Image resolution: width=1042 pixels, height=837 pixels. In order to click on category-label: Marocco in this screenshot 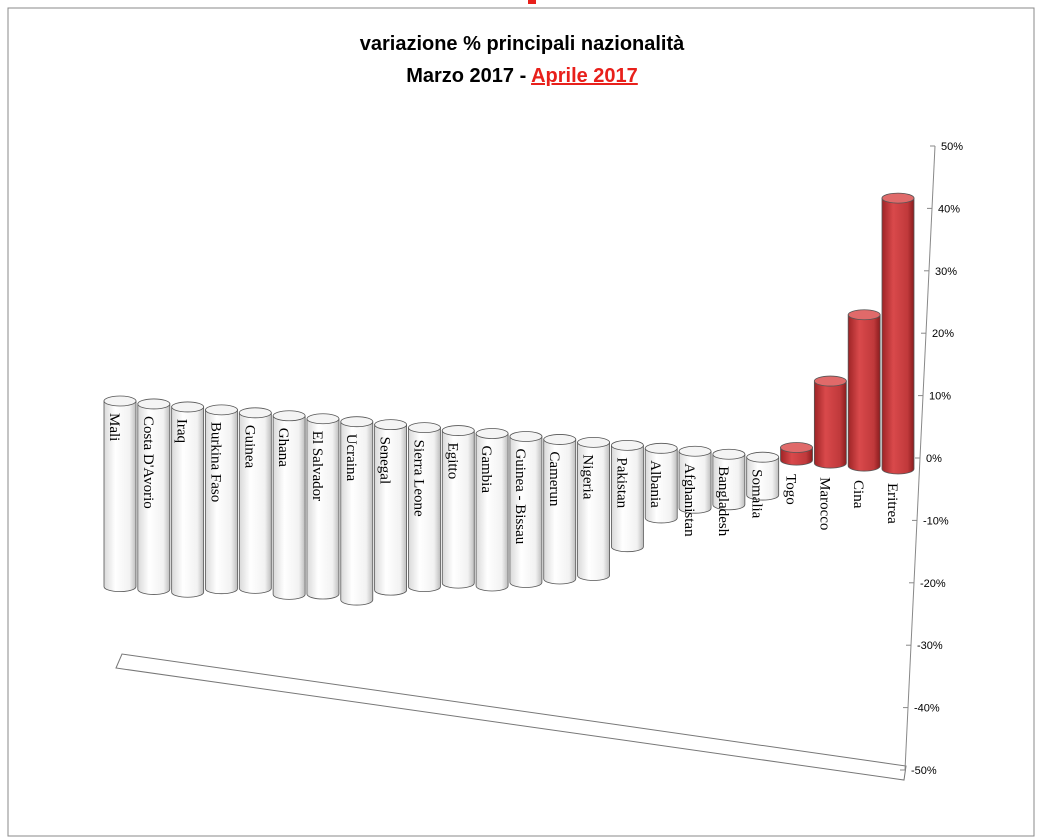, I will do `click(824, 503)`.